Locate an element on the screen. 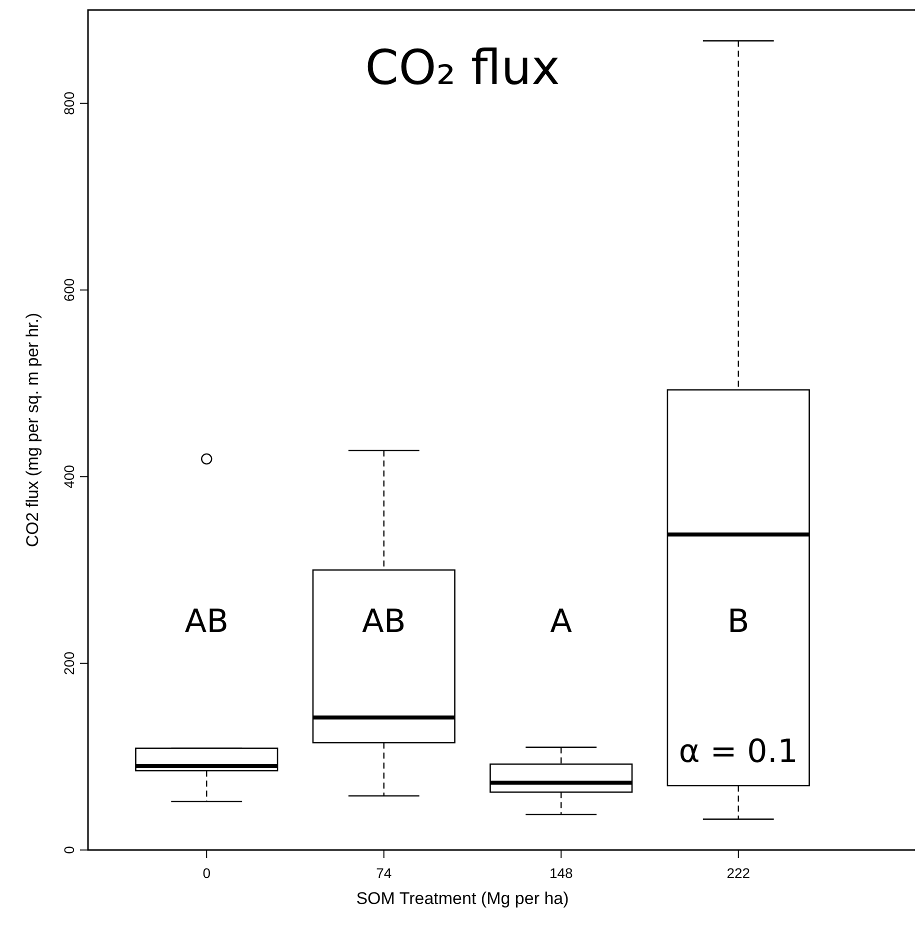  y-axis-title: CO2 flux (mg per sq. m per hr.) is located at coordinates (32, 430).